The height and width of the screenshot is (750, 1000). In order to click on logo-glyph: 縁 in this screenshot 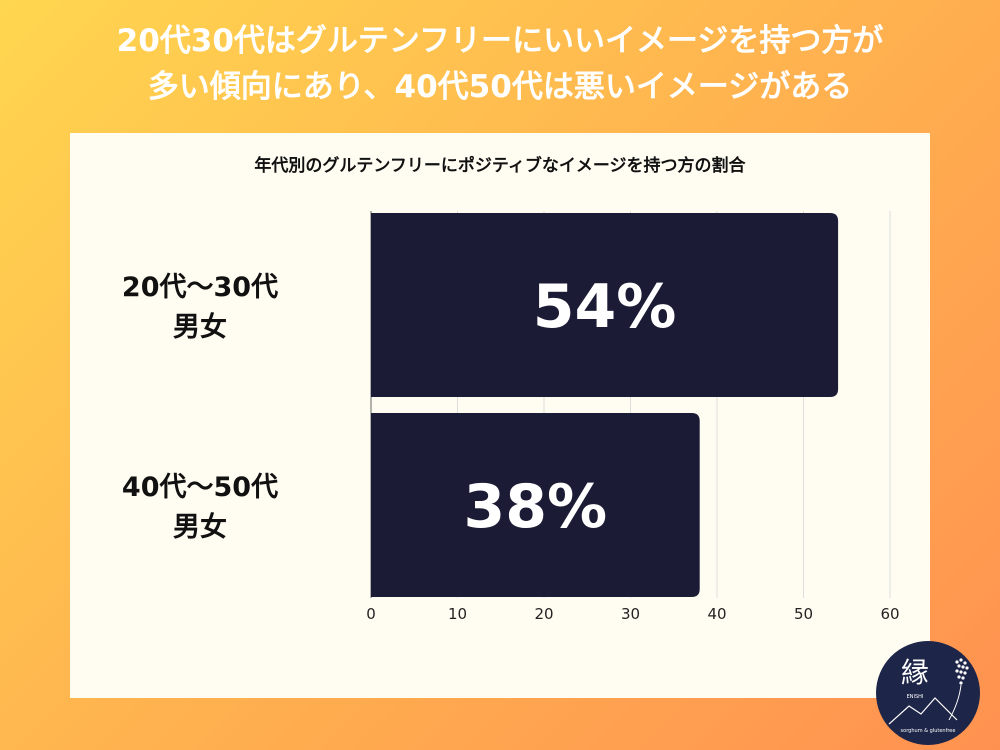, I will do `click(915, 672)`.